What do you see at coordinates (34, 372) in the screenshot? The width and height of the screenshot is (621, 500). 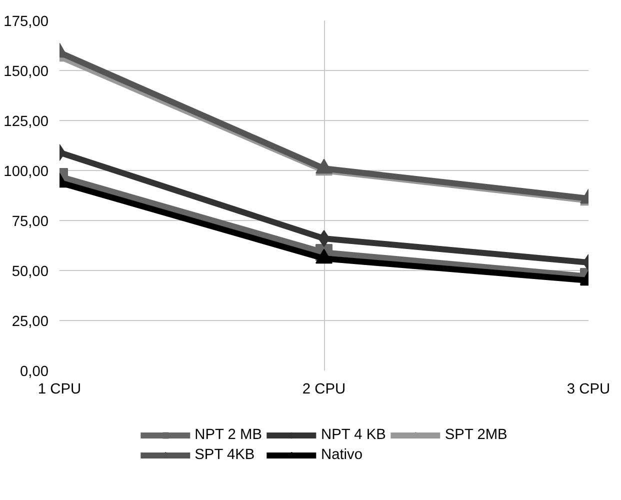 I see `y-tick-label: 0,00` at bounding box center [34, 372].